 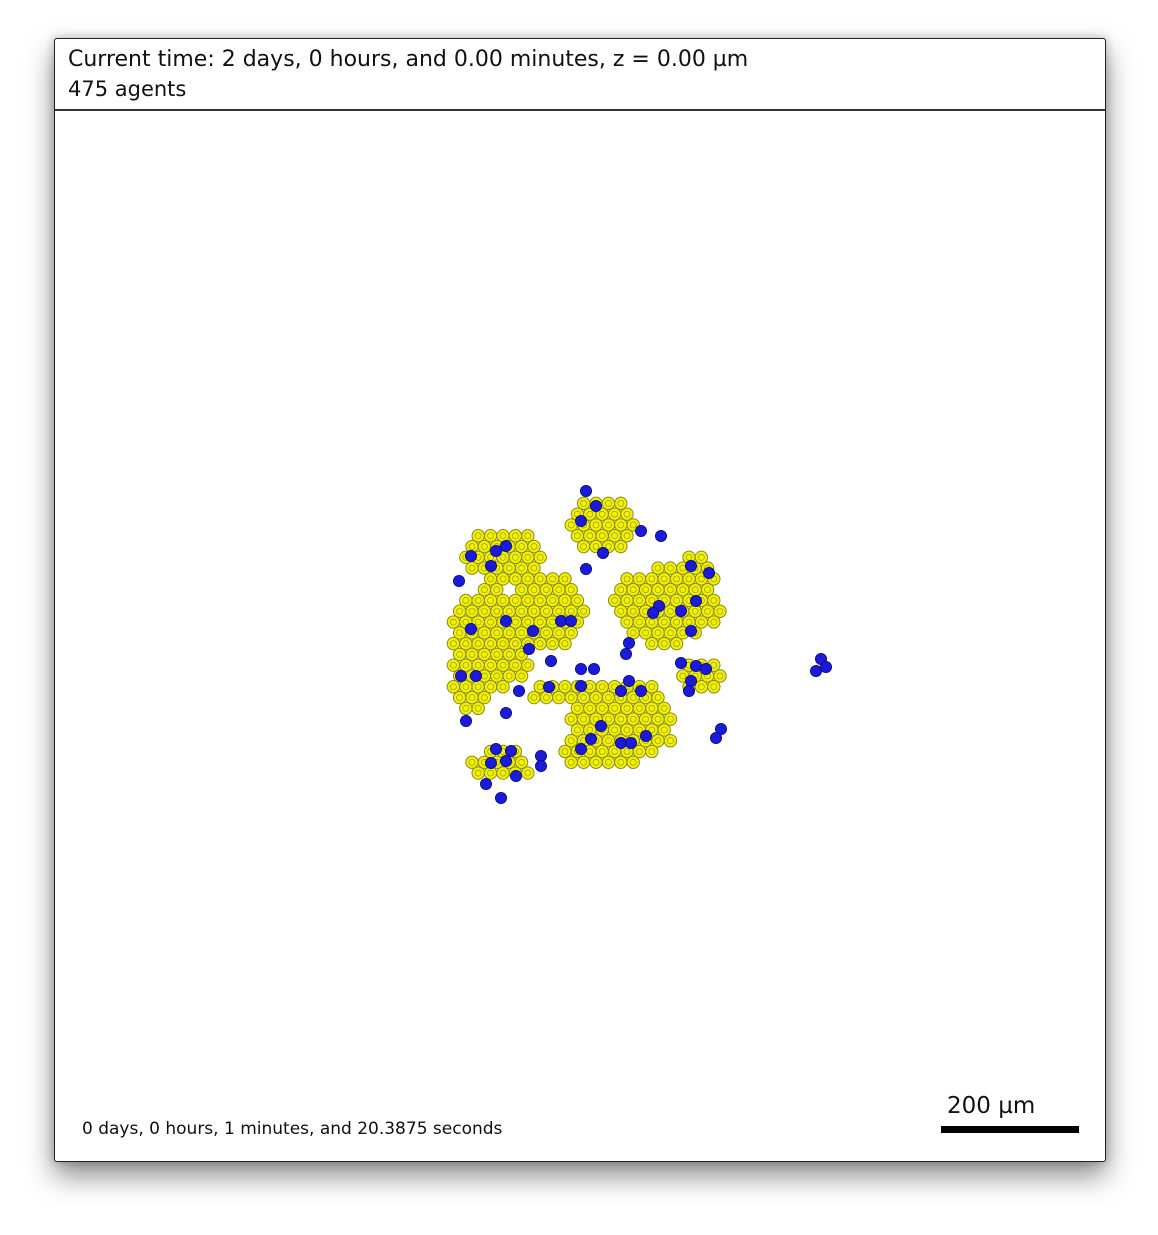 I want to click on agent-count-text: 475 agents, so click(x=127, y=89).